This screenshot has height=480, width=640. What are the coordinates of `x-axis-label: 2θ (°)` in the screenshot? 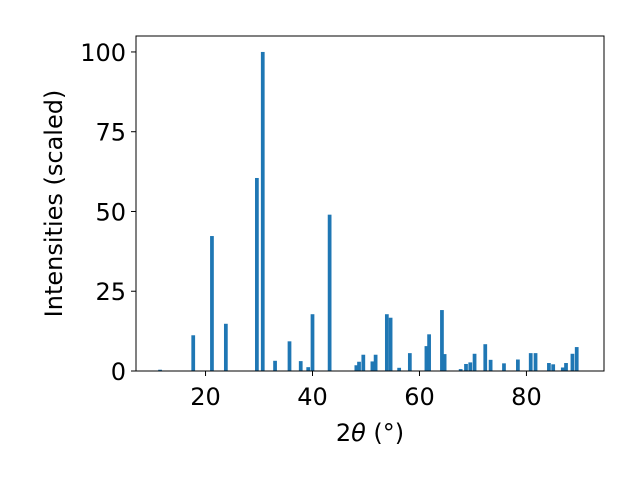 It's located at (370, 433).